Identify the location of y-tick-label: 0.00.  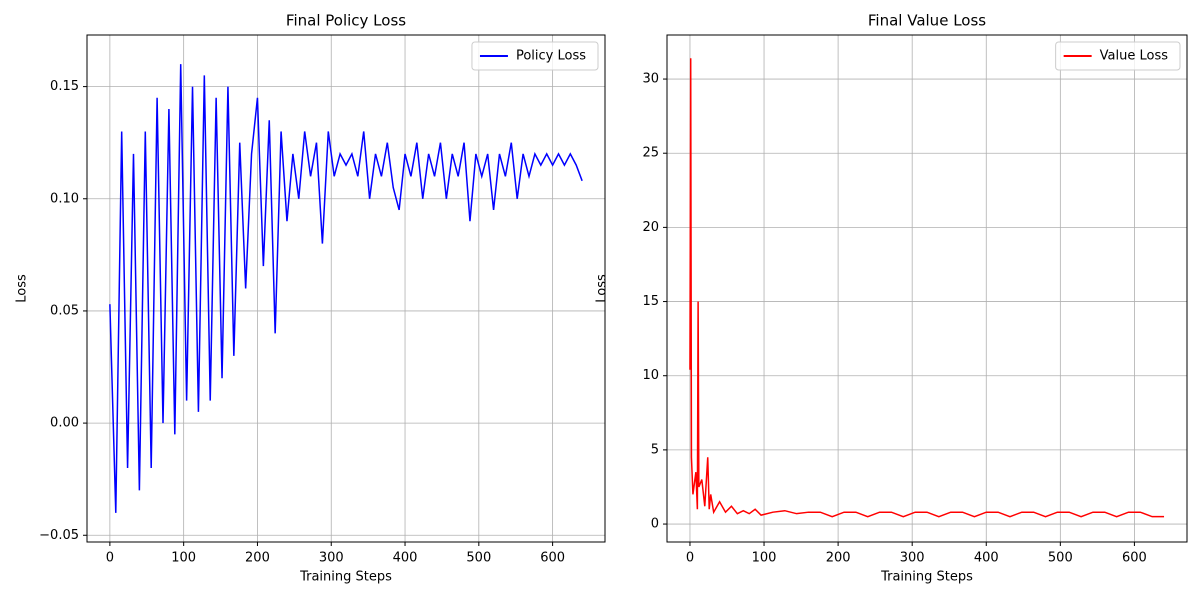
(64, 423).